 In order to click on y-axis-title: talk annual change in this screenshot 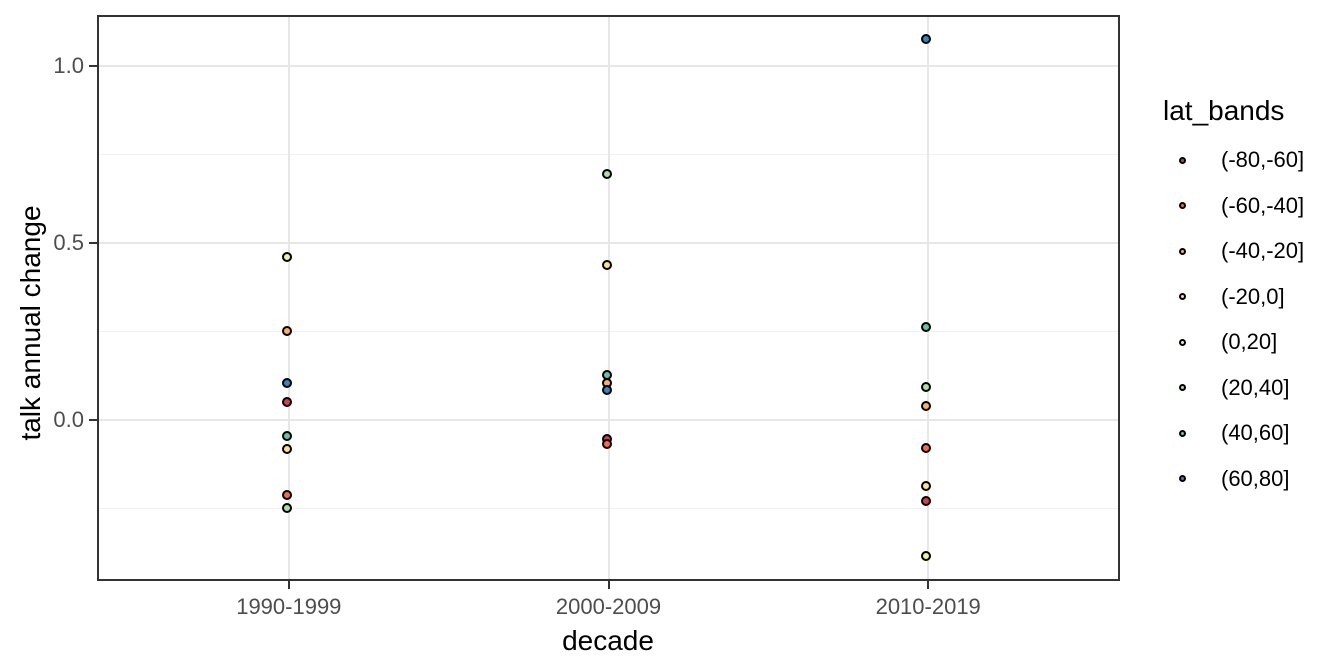, I will do `click(30, 323)`.